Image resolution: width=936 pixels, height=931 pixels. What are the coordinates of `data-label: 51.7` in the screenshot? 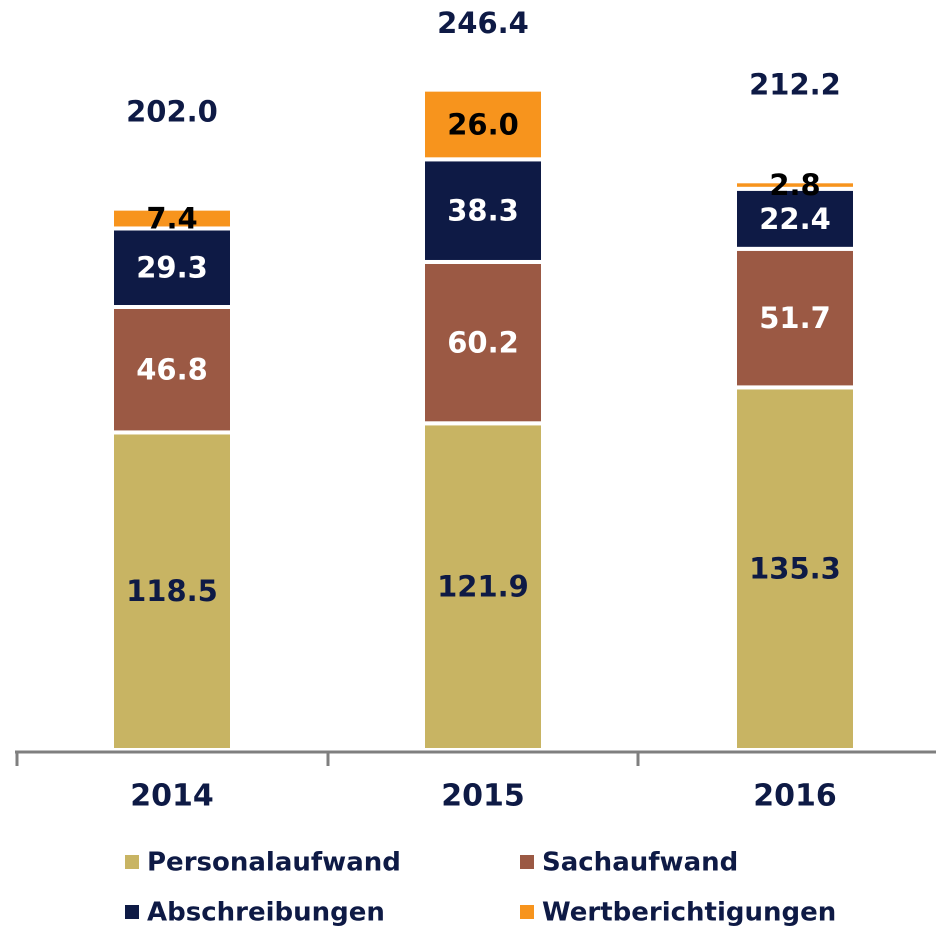 It's located at (795, 318).